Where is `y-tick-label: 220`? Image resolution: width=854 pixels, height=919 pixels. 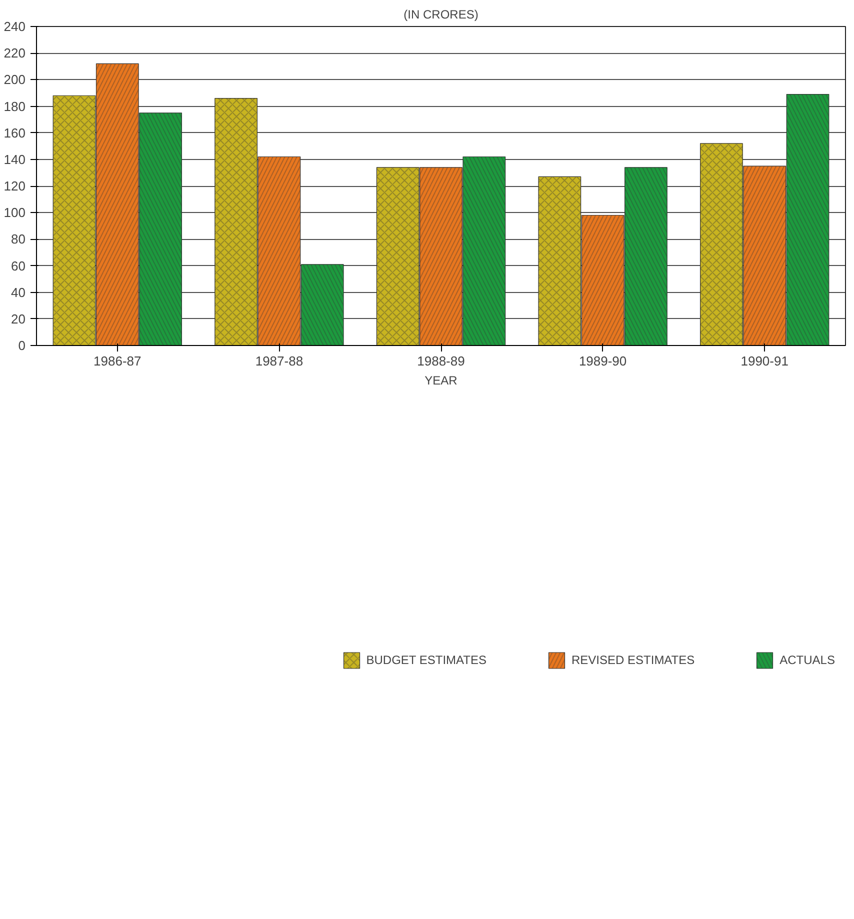 y-tick-label: 220 is located at coordinates (15, 53).